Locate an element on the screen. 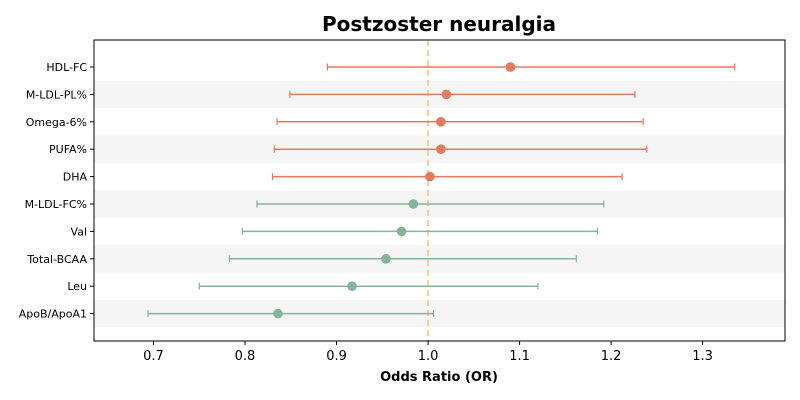 Image resolution: width=800 pixels, height=400 pixels. y-tick-label: M-LDL-FC% is located at coordinates (56, 204).